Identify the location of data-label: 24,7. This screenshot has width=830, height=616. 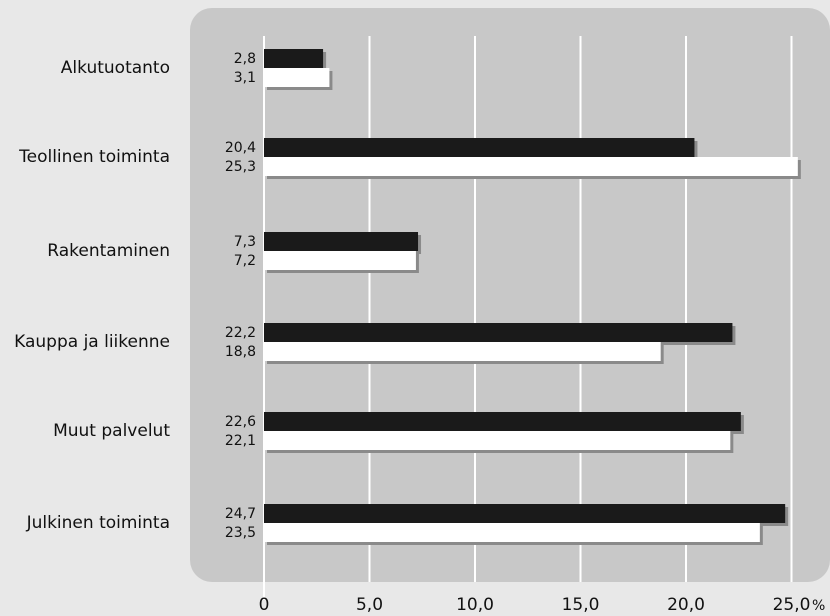
(240, 514).